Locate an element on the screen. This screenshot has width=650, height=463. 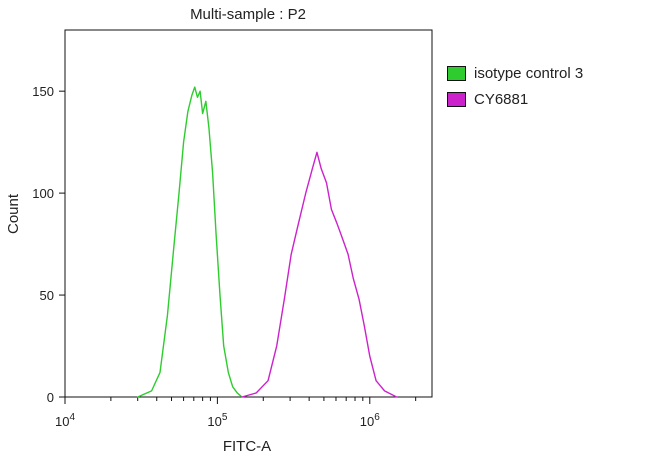
legend-item-cy6881: CY6881 is located at coordinates (544, 99).